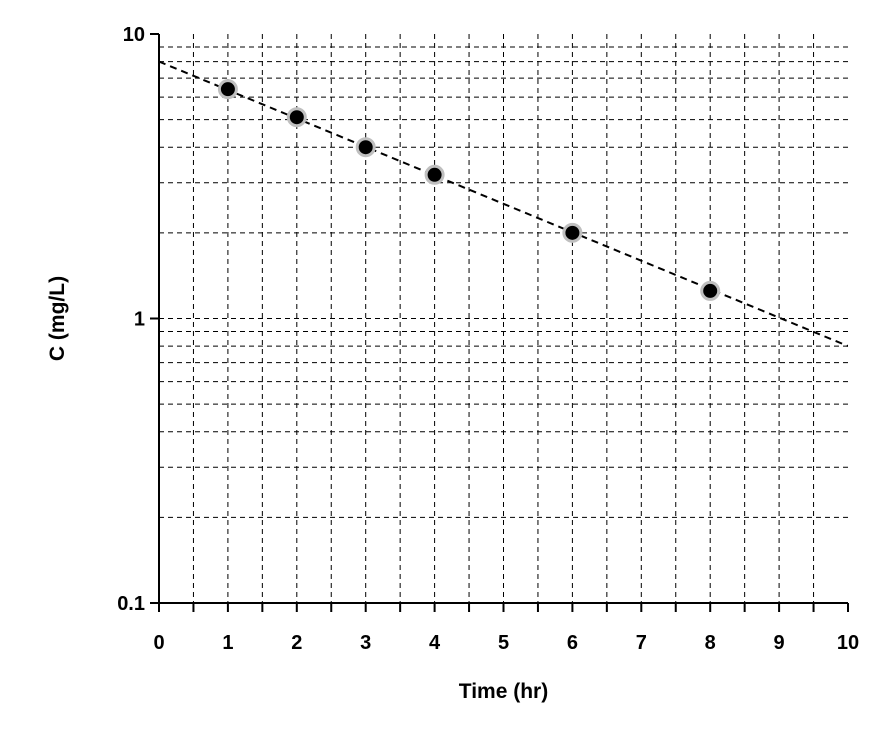 The image size is (890, 738). What do you see at coordinates (641, 643) in the screenshot?
I see `x-tick-label: 7` at bounding box center [641, 643].